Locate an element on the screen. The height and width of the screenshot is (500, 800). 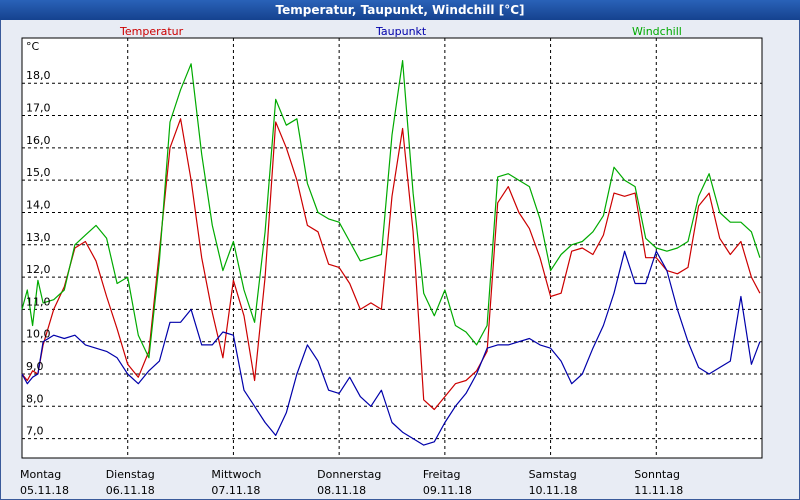
x-tick-day-label: Freitag is located at coordinates (442, 474).